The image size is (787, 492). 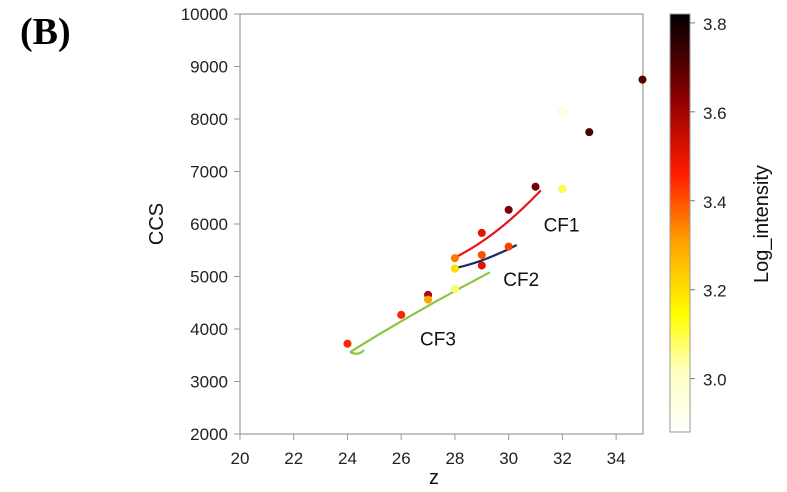 What do you see at coordinates (347, 458) in the screenshot?
I see `x-tick-label: 24` at bounding box center [347, 458].